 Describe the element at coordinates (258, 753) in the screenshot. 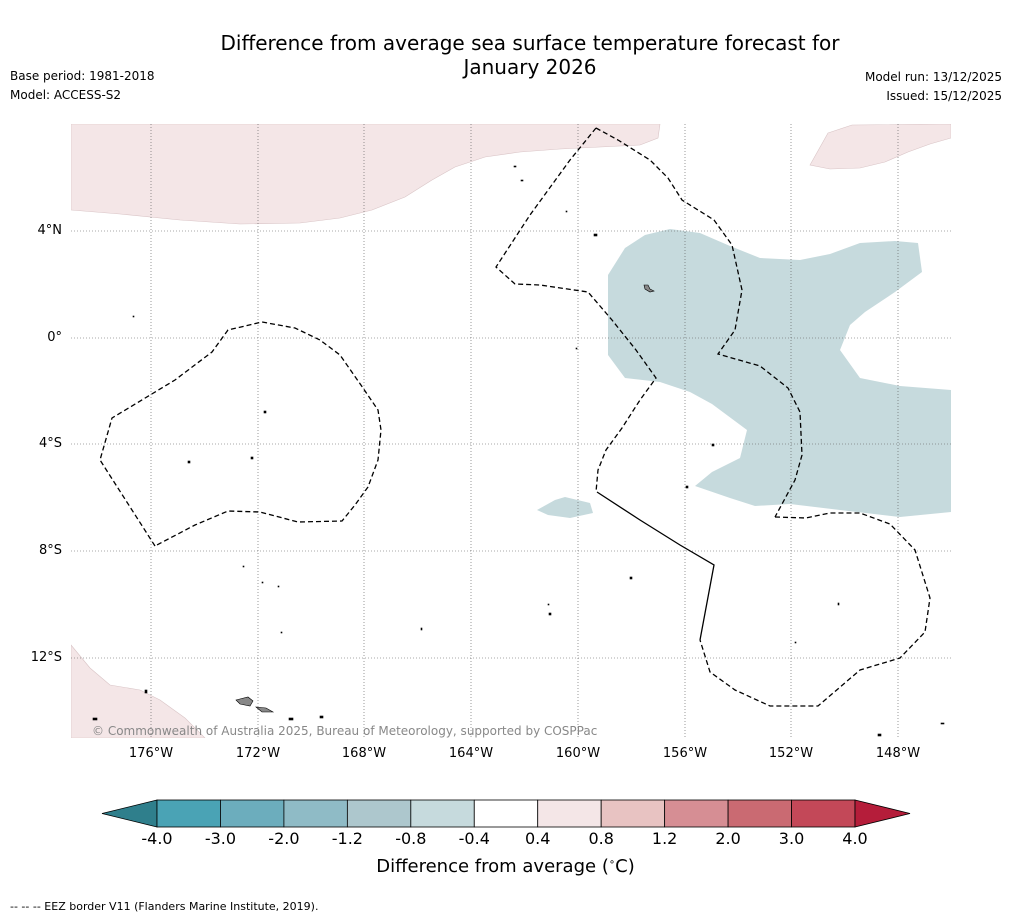

I see `lon-label-172w: 172°W` at that location.